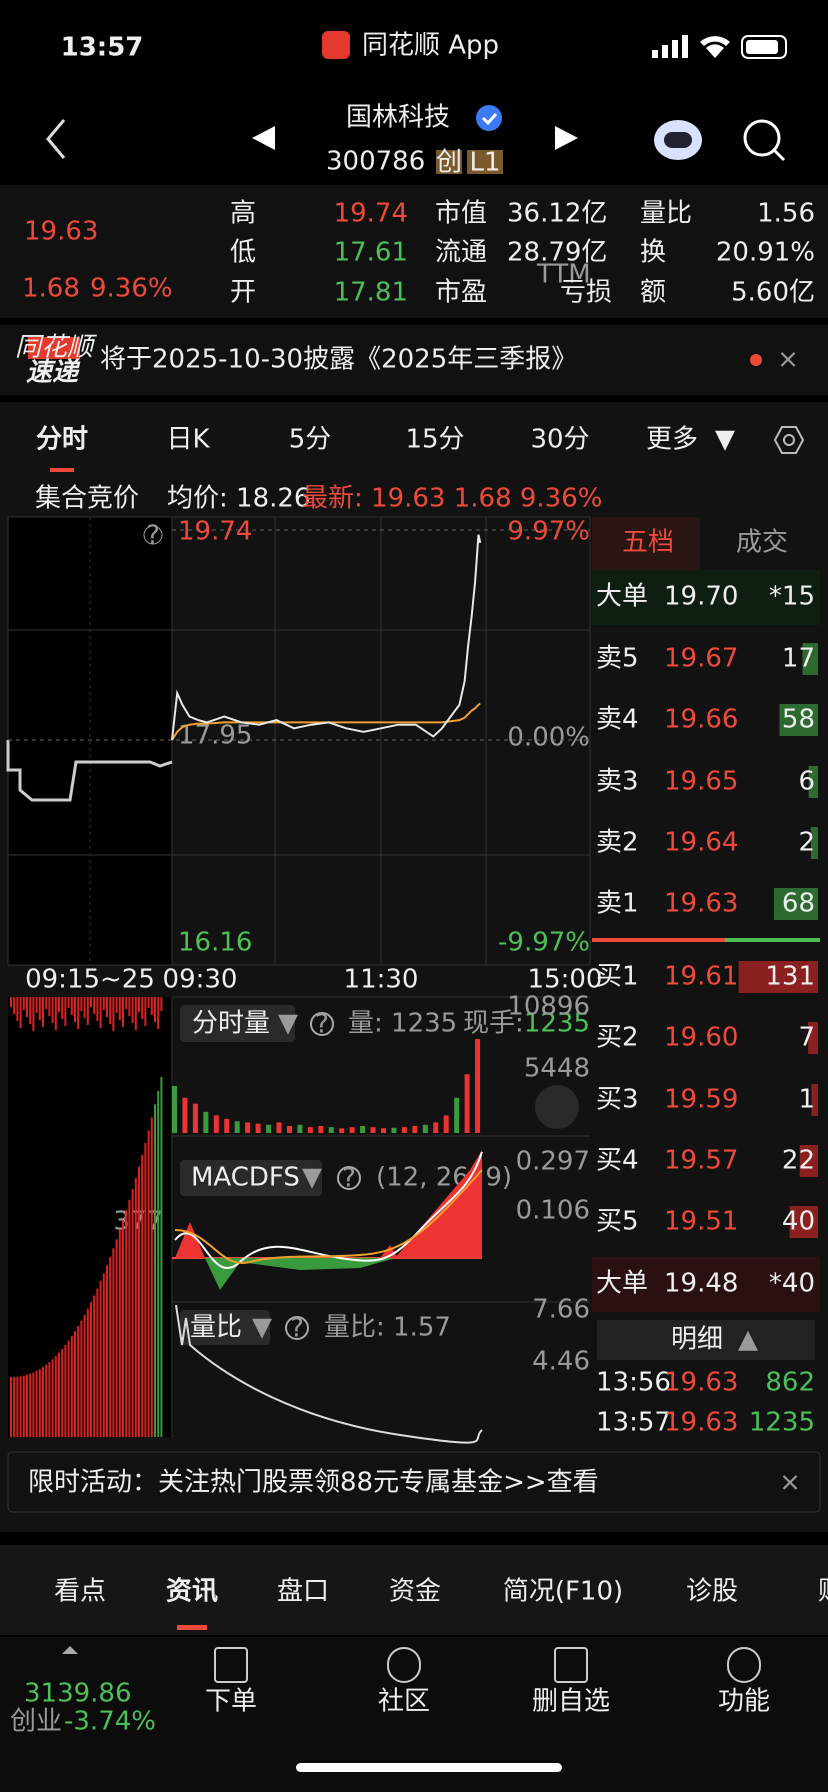 This screenshot has height=1792, width=828. What do you see at coordinates (790, 1483) in the screenshot?
I see `banner-close: ×` at bounding box center [790, 1483].